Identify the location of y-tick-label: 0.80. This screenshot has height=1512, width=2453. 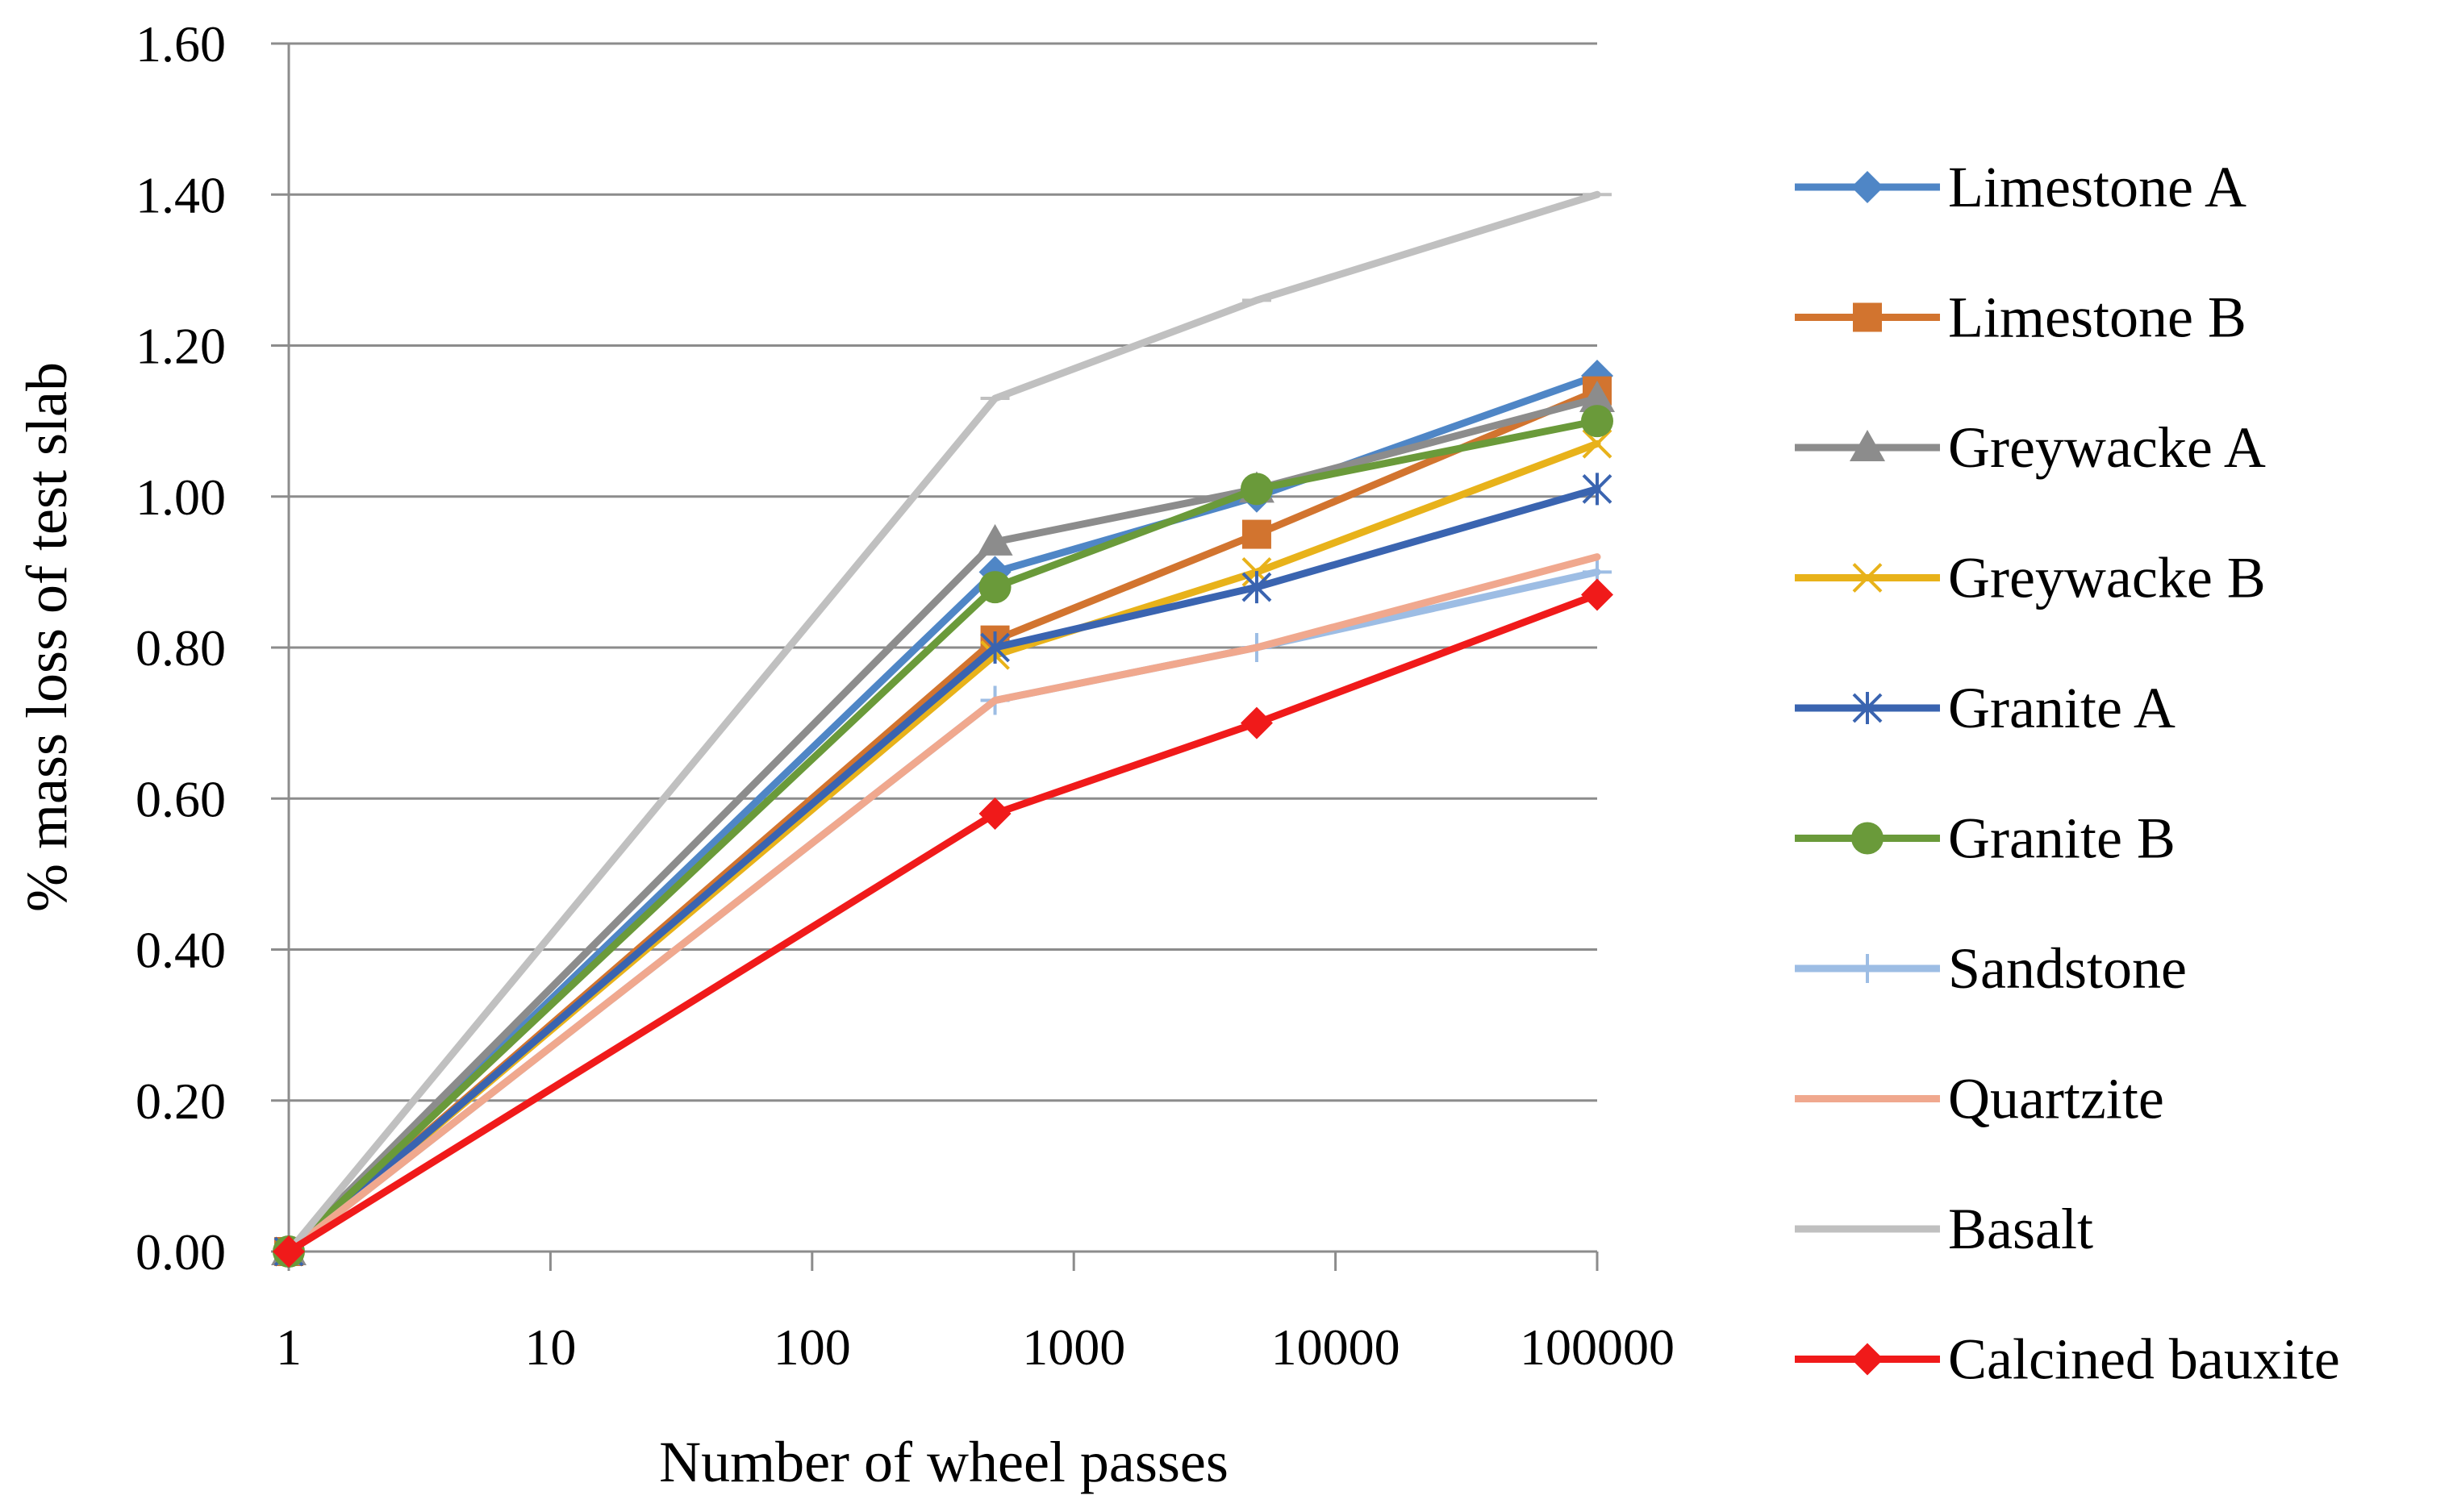
(181, 648).